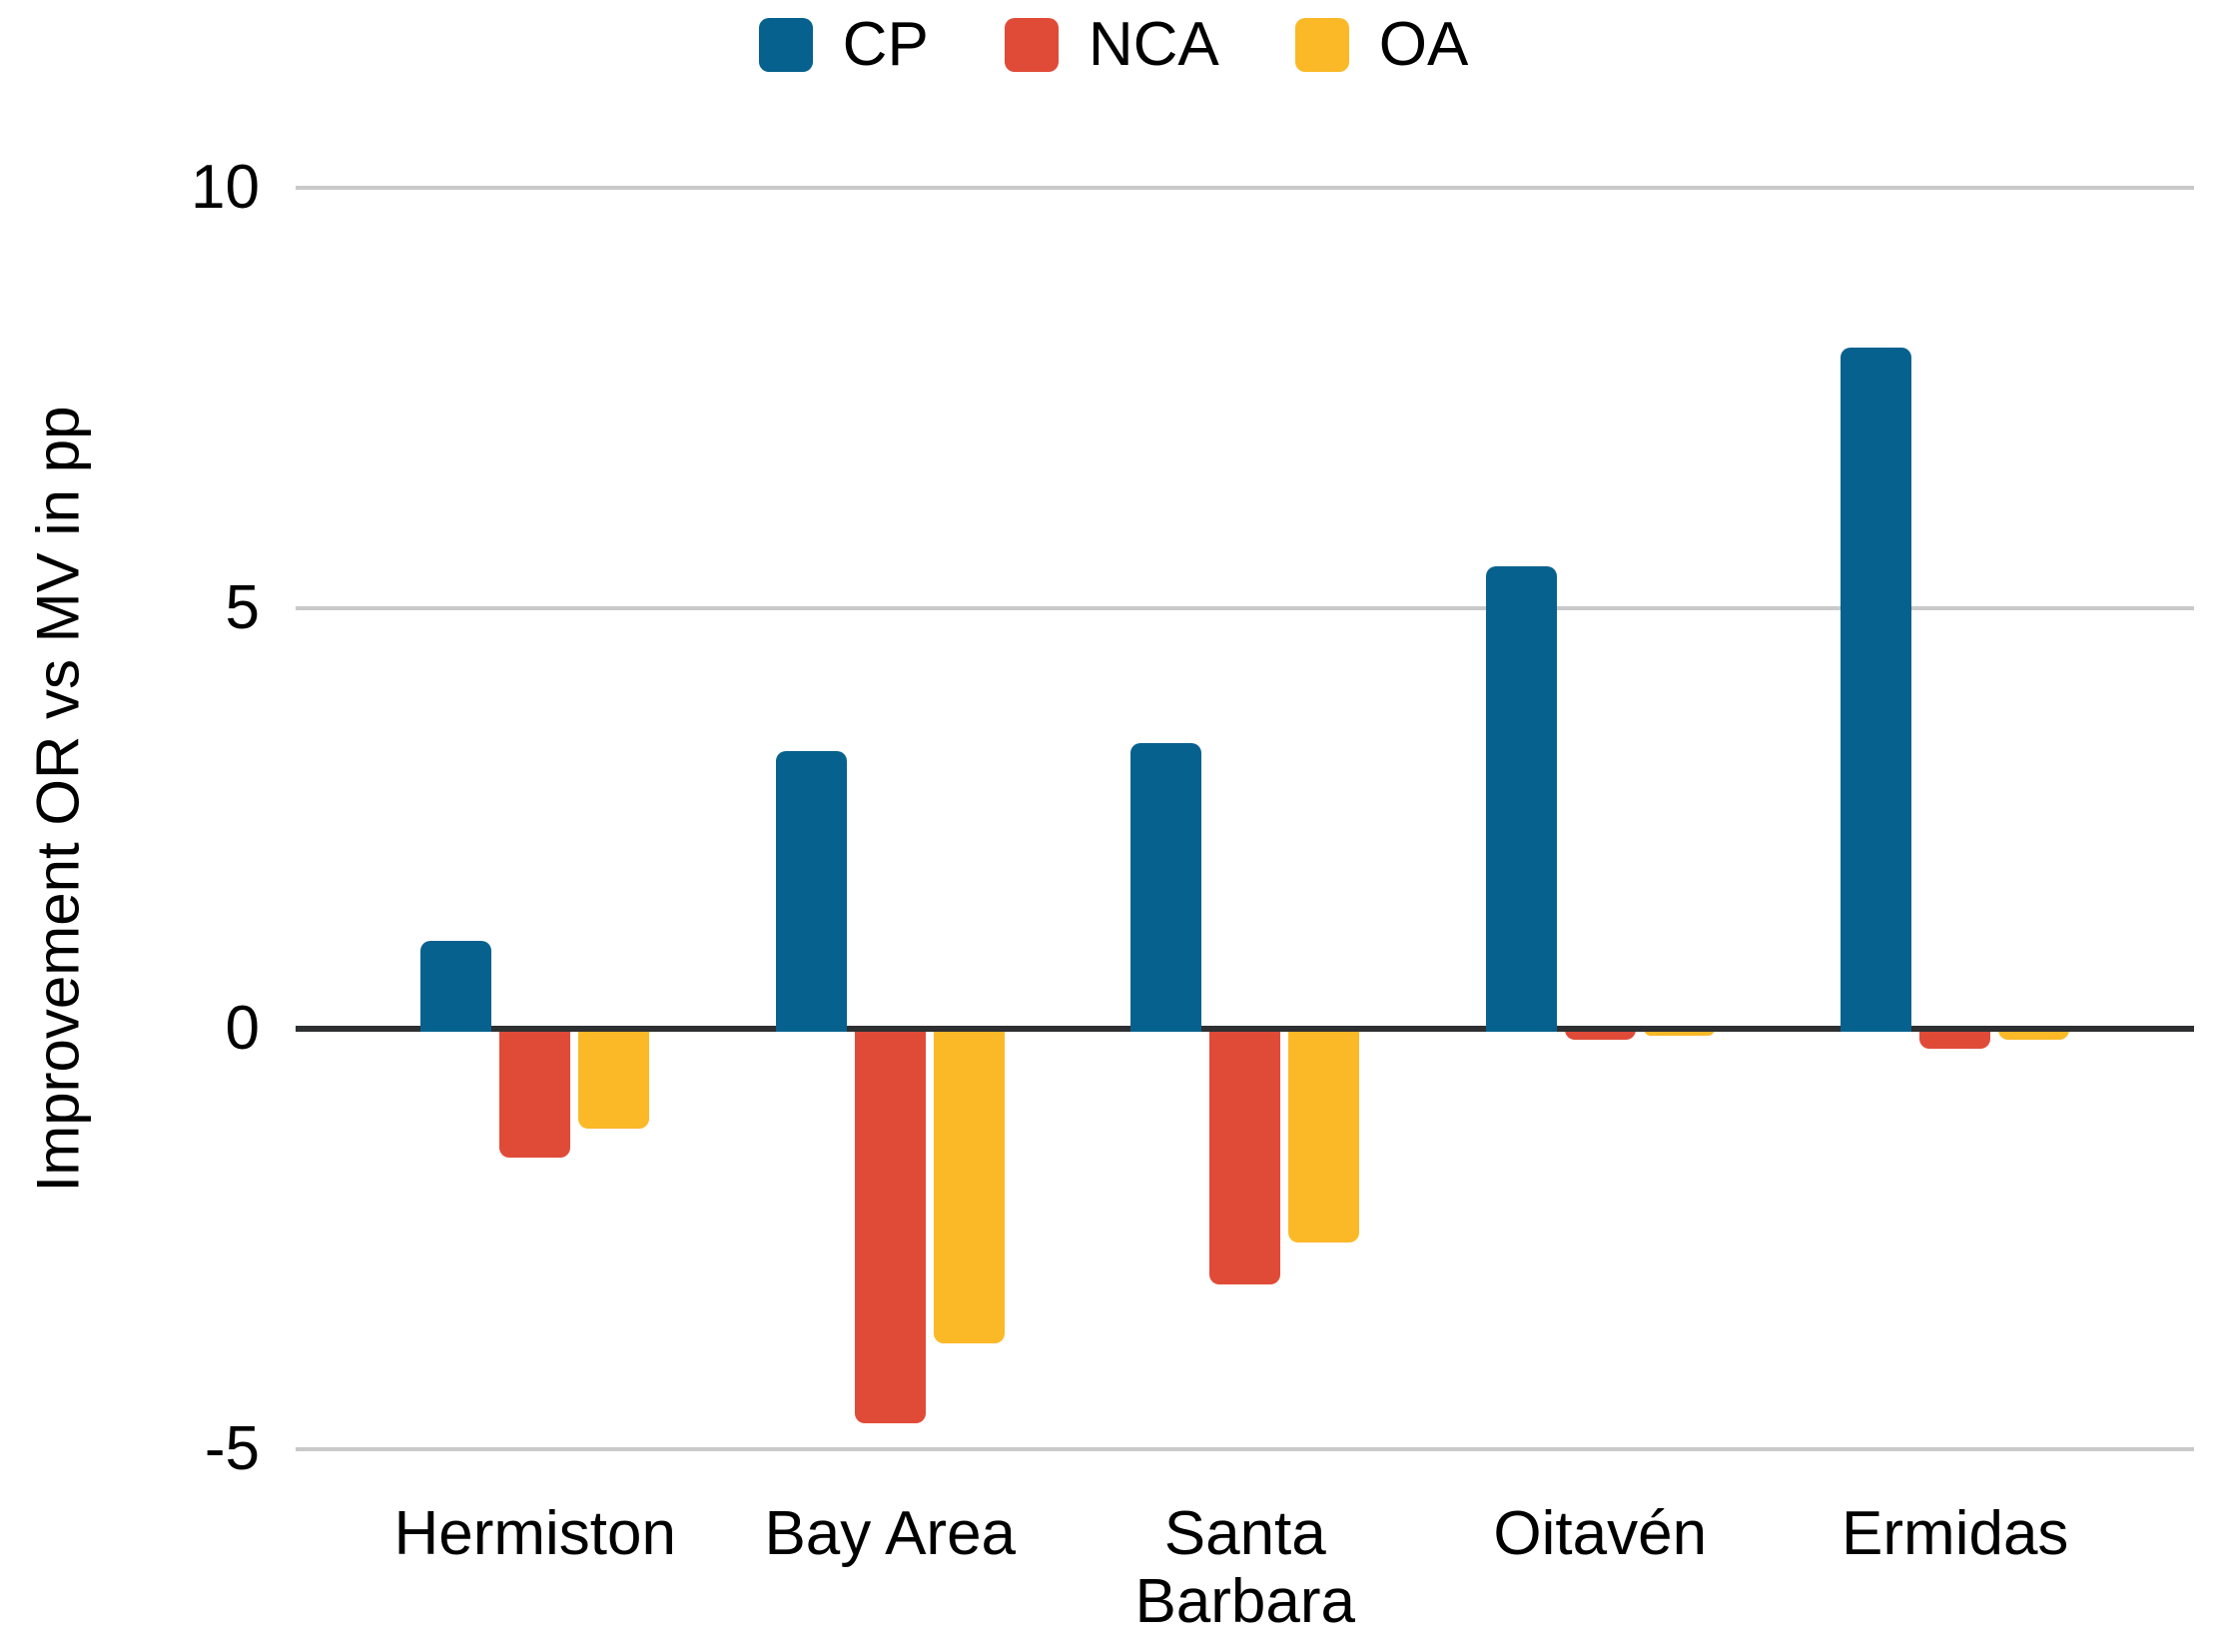 The image size is (2227, 1652). I want to click on y-tick-label--5: -5, so click(232, 1448).